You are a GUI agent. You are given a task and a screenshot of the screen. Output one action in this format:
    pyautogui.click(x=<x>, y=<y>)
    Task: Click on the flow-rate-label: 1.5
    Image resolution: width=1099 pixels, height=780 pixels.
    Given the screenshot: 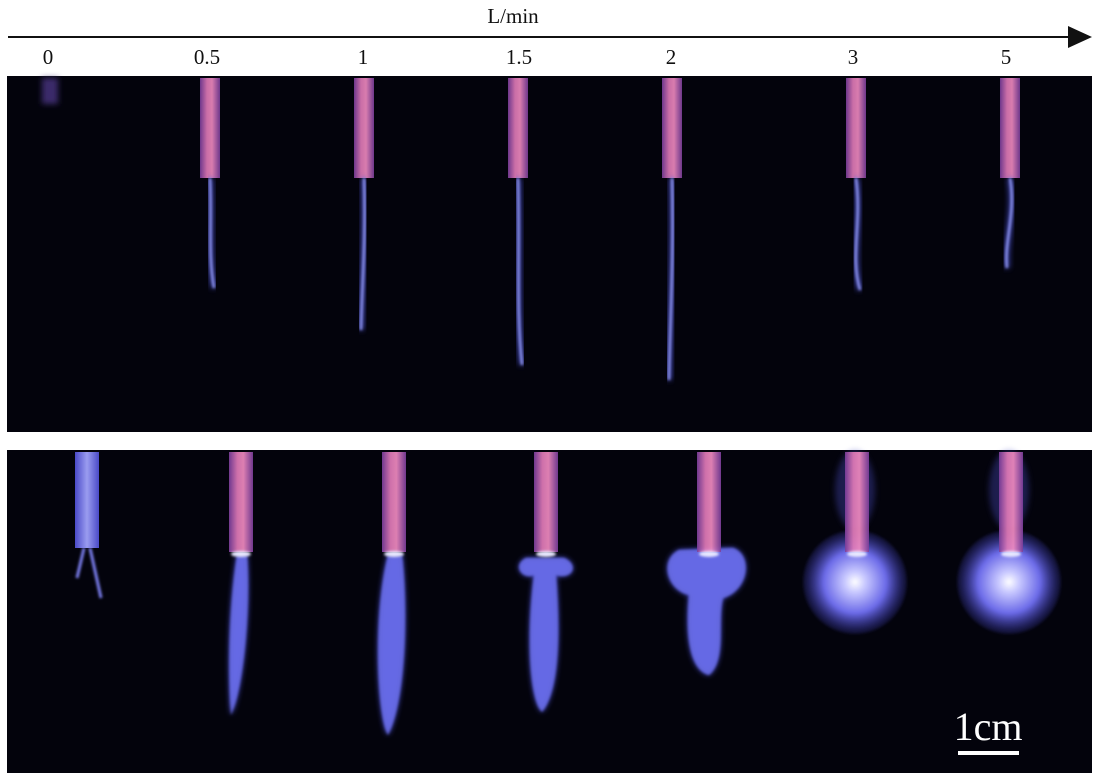 What is the action you would take?
    pyautogui.click(x=519, y=57)
    